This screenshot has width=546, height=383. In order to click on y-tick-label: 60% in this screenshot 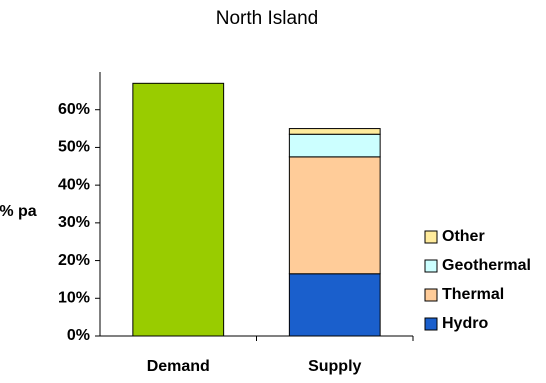, I will do `click(74, 109)`.